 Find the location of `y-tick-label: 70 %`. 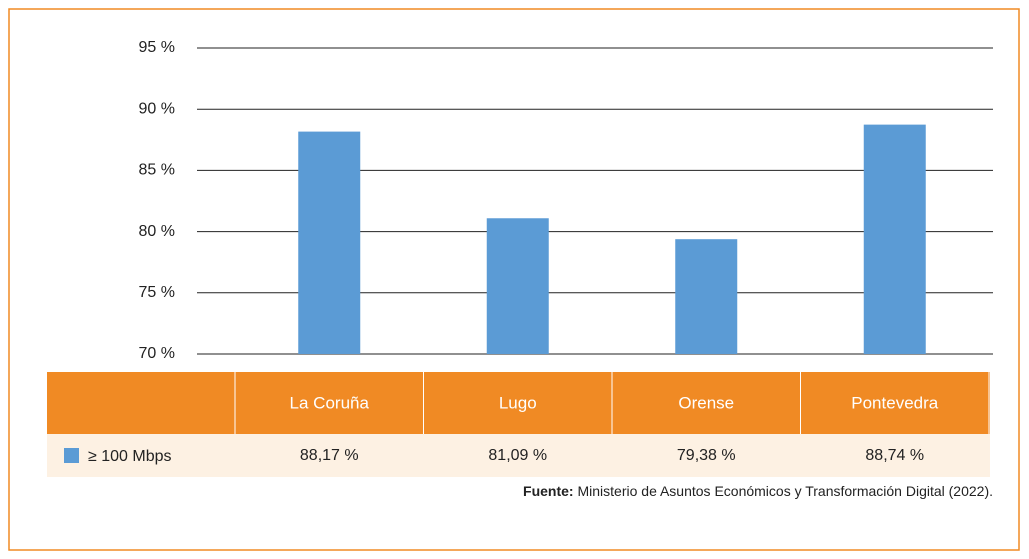

y-tick-label: 70 % is located at coordinates (157, 353).